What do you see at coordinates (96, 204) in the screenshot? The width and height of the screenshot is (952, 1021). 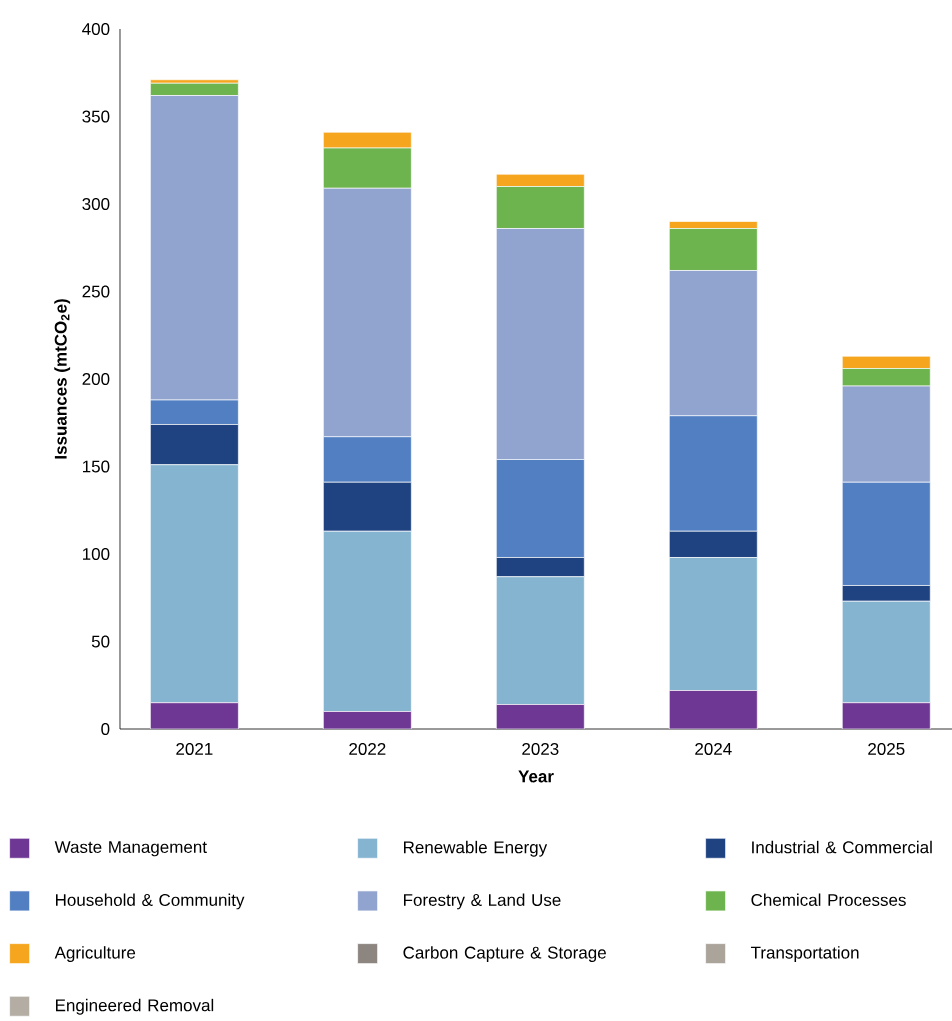 I see `y-tick-label: 300` at bounding box center [96, 204].